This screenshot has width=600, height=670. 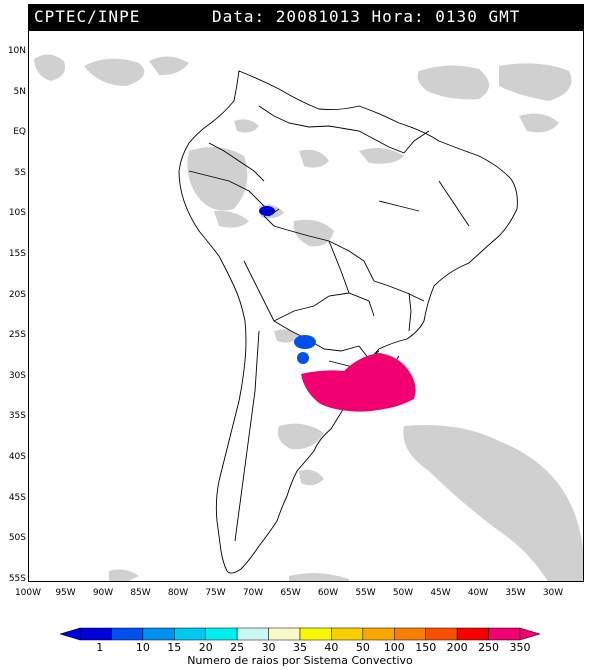 I want to click on longitude-label: 100W, so click(x=28, y=593).